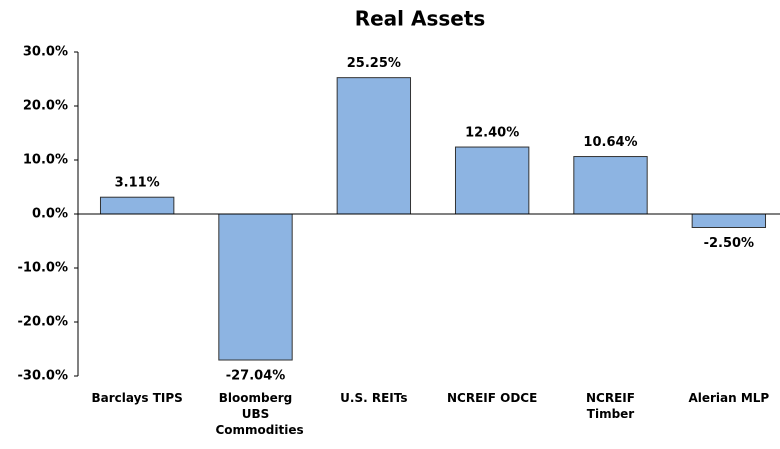  I want to click on data-label: -2.50%, so click(729, 243).